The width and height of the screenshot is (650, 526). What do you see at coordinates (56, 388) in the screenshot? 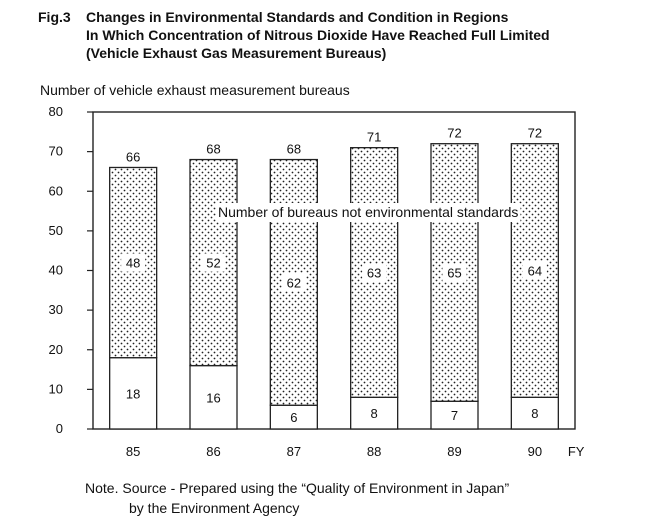
I see `y-tick-label: 10` at bounding box center [56, 388].